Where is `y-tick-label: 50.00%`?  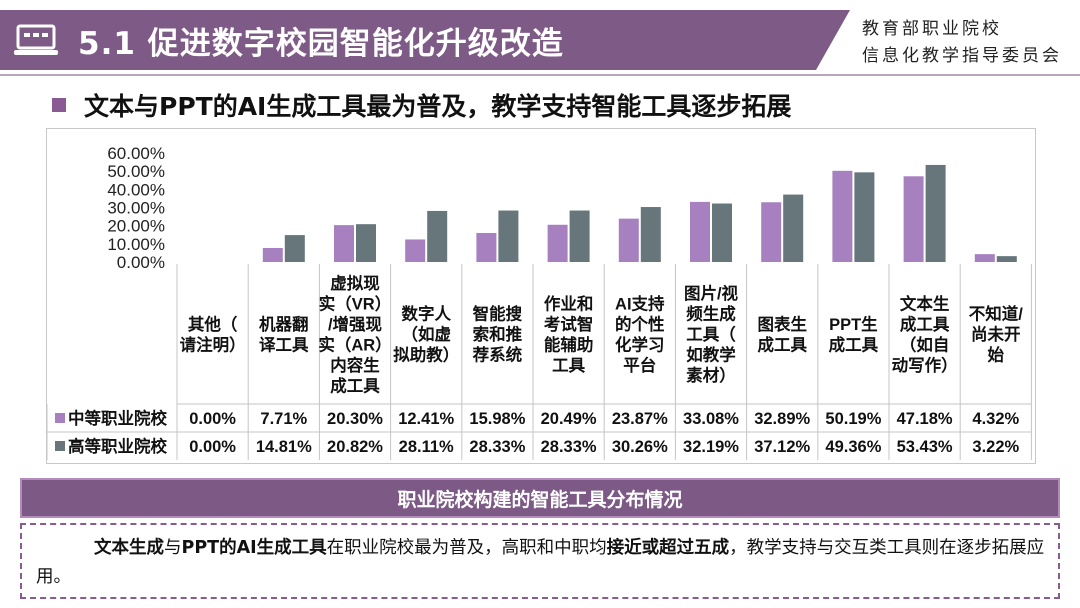
y-tick-label: 50.00% is located at coordinates (136, 171).